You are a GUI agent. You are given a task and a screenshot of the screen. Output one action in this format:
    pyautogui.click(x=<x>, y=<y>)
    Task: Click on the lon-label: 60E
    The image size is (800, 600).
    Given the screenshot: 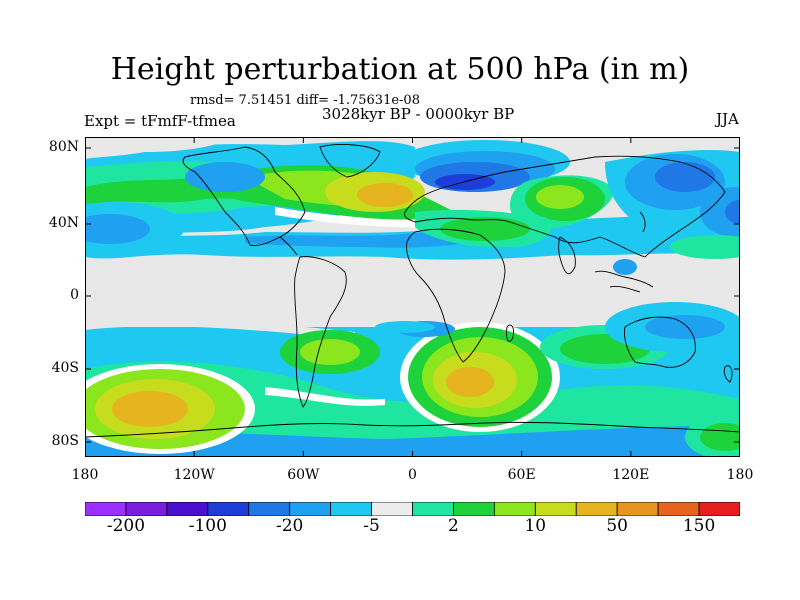 What is the action you would take?
    pyautogui.click(x=521, y=475)
    